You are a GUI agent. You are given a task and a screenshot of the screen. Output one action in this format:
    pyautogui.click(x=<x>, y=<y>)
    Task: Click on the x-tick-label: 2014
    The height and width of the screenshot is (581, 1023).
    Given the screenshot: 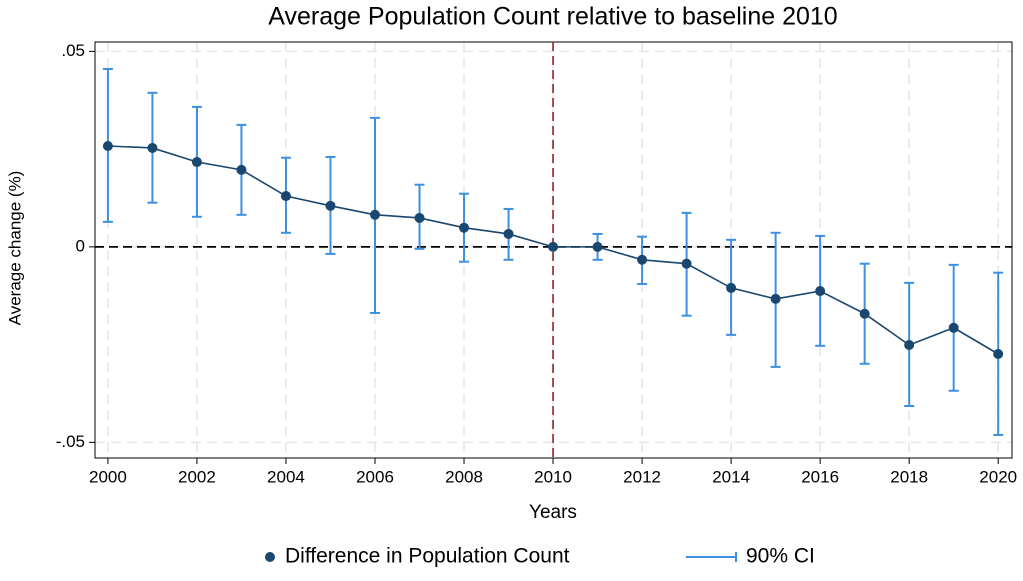 What is the action you would take?
    pyautogui.click(x=731, y=476)
    